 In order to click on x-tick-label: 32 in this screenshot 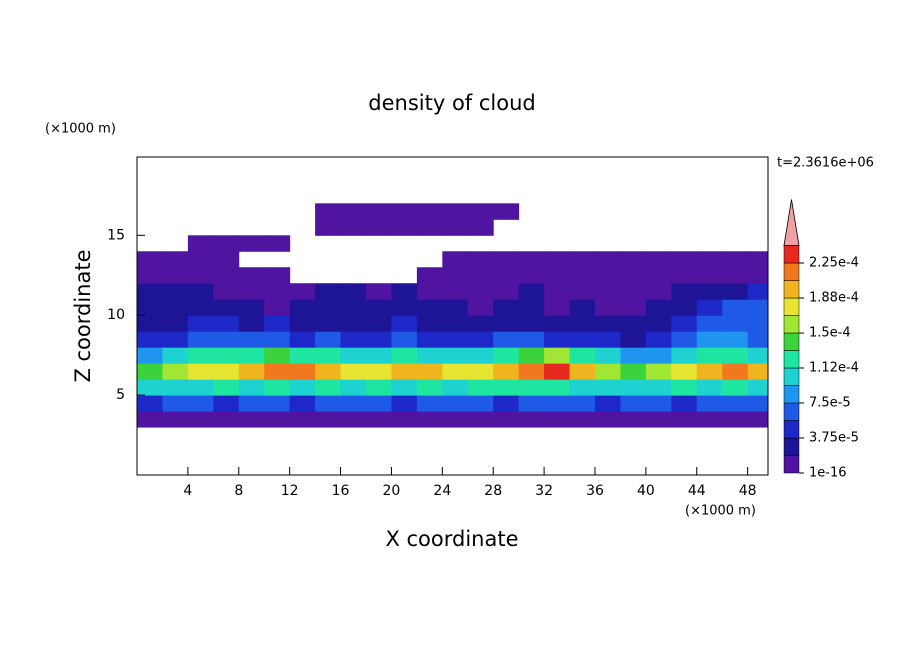, I will do `click(544, 491)`.